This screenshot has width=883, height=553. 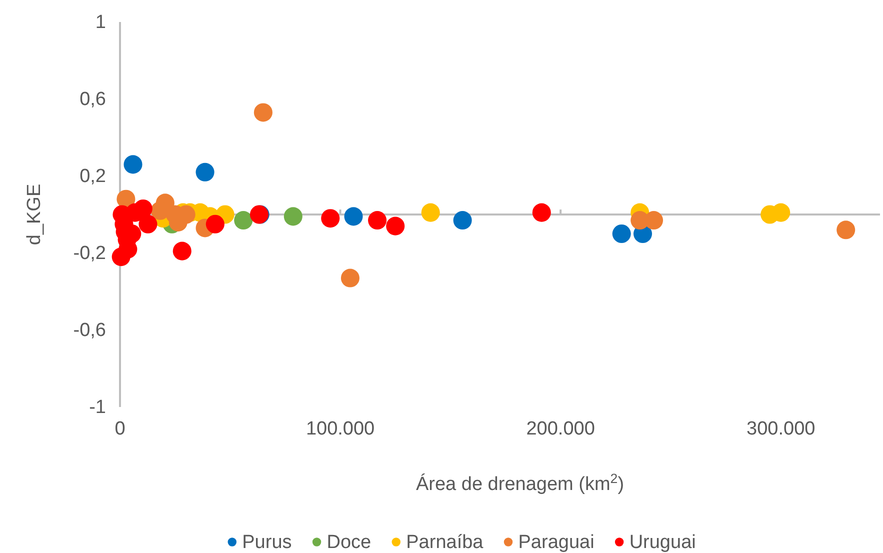 What do you see at coordinates (340, 429) in the screenshot?
I see `x-tick-label: 100.000` at bounding box center [340, 429].